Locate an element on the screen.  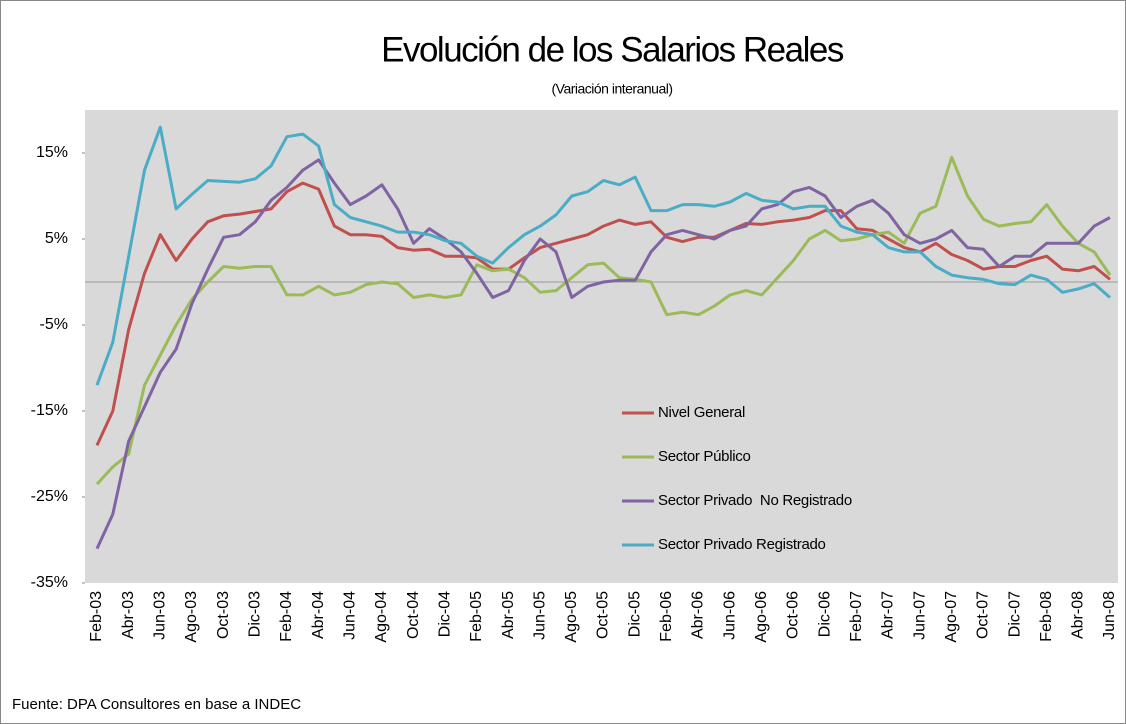
y-tick-label: -5% is located at coordinates (54, 324).